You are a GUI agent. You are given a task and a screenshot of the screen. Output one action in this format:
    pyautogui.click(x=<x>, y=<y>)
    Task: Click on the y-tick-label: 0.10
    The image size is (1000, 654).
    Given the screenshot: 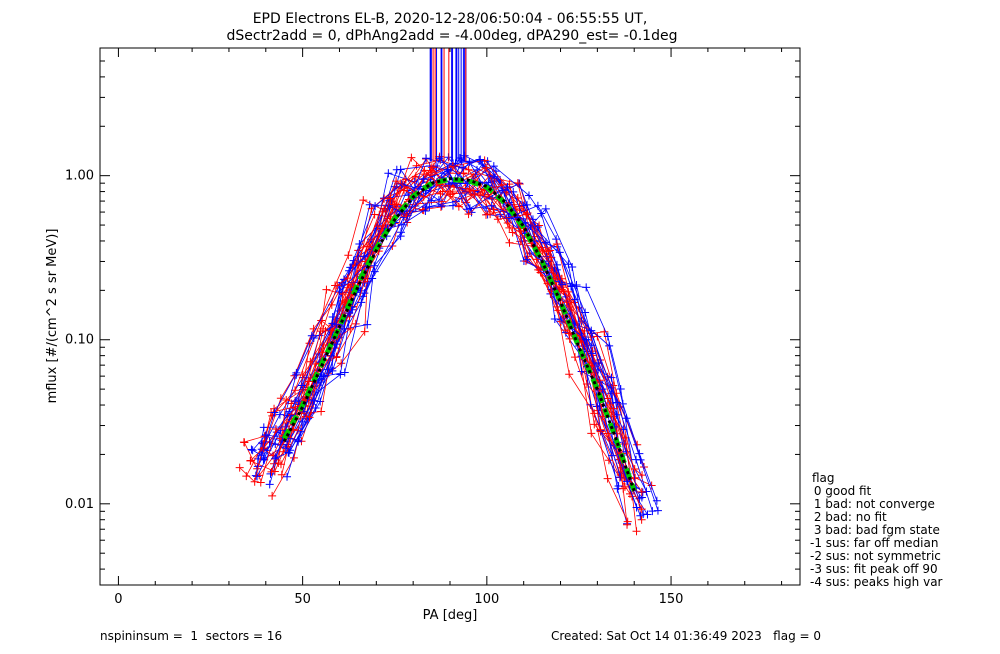 What is the action you would take?
    pyautogui.click(x=79, y=340)
    